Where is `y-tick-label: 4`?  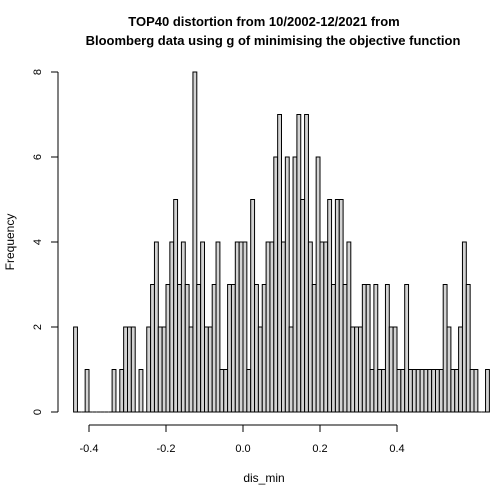 y-tick-label: 4 is located at coordinates (38, 242).